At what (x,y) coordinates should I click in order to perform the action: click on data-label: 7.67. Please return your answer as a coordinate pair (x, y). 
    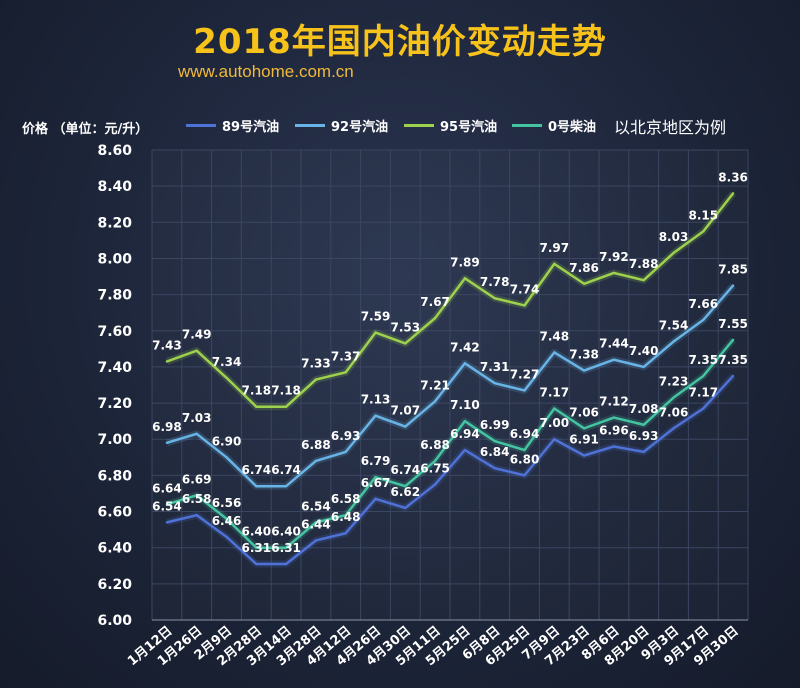
    Looking at the image, I should click on (435, 302).